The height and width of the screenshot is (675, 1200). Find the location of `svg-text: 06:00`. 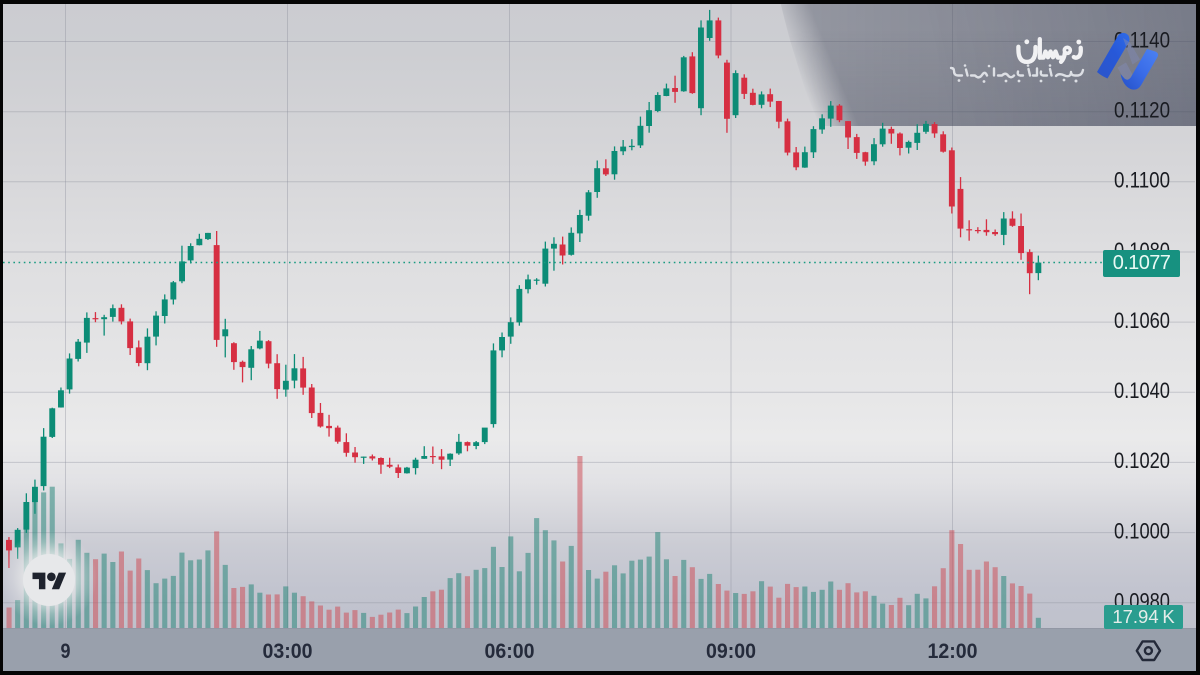

svg-text: 06:00 is located at coordinates (510, 651).